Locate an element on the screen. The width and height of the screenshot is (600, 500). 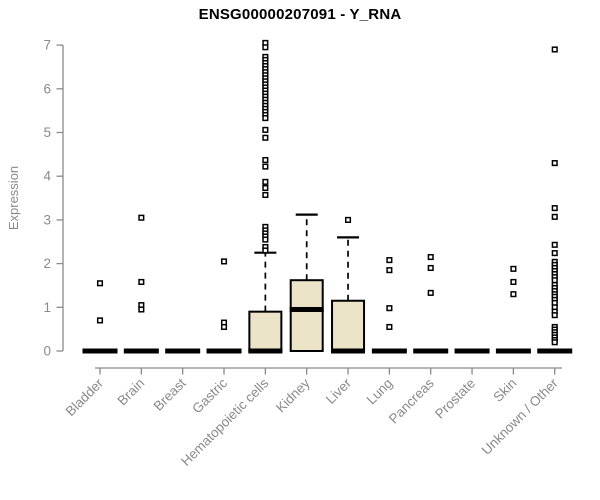
box-unknown-other is located at coordinates (555, 200).